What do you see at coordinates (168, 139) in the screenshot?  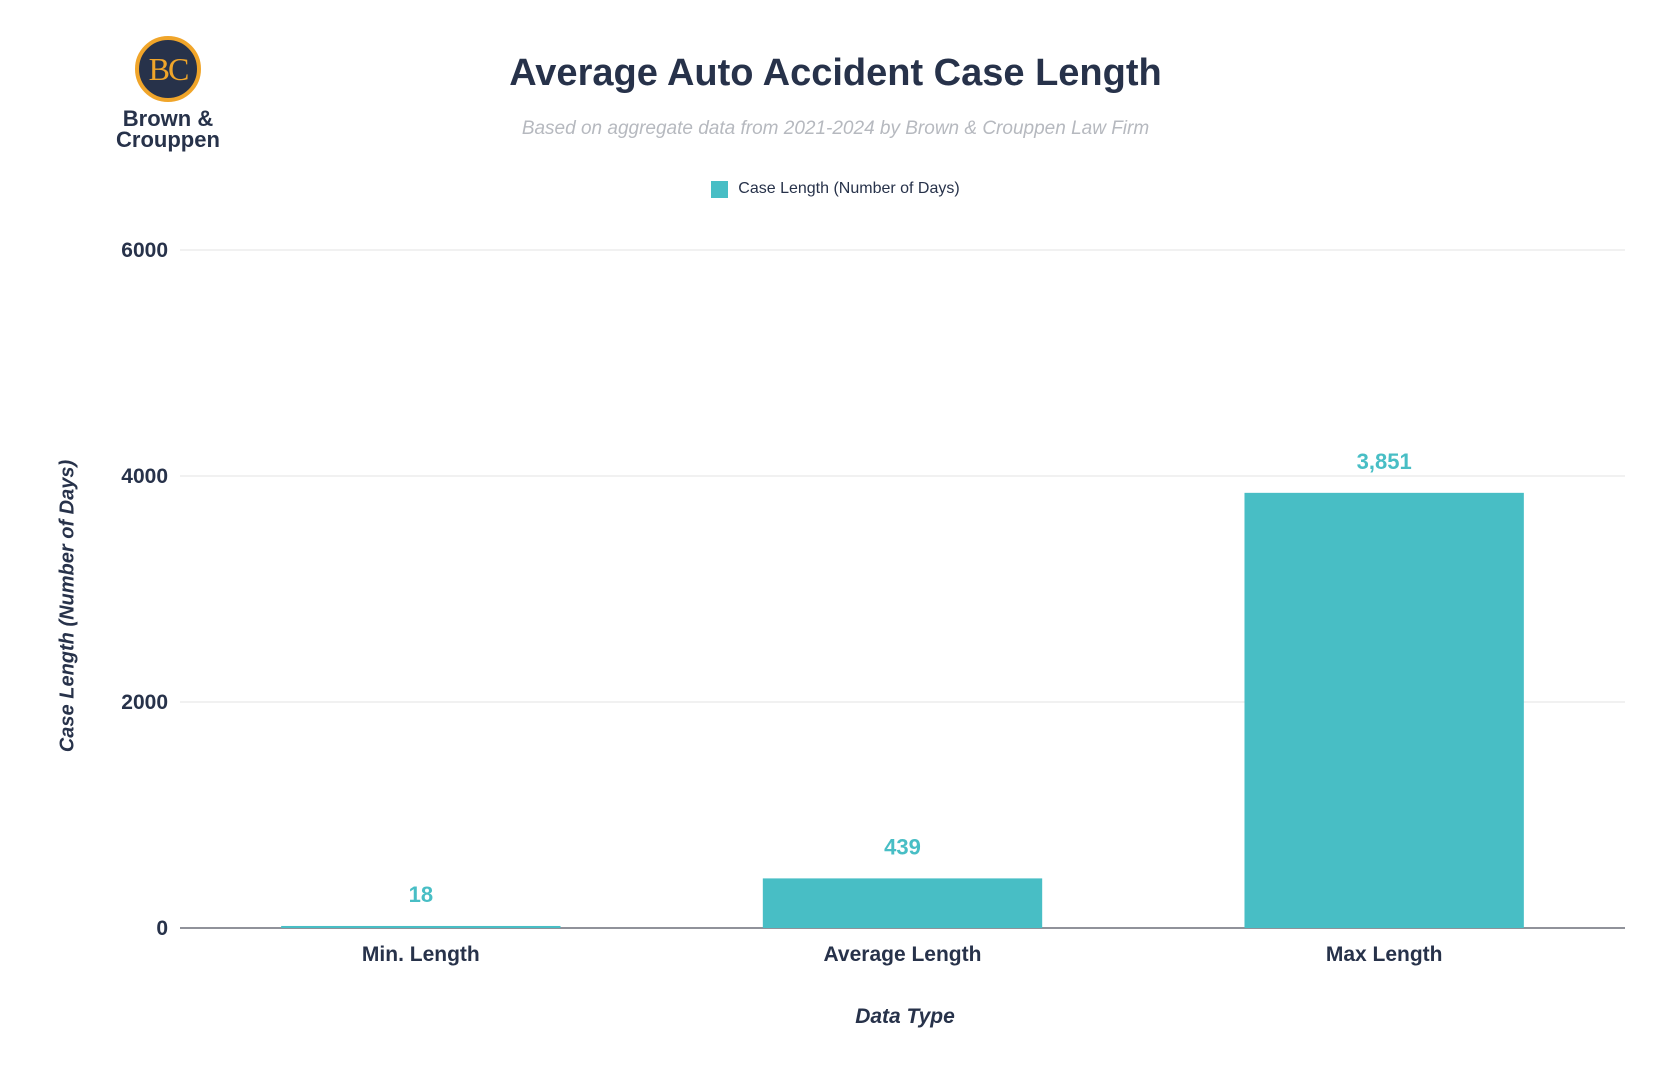 I see `logo-name-line2: Crouppen` at bounding box center [168, 139].